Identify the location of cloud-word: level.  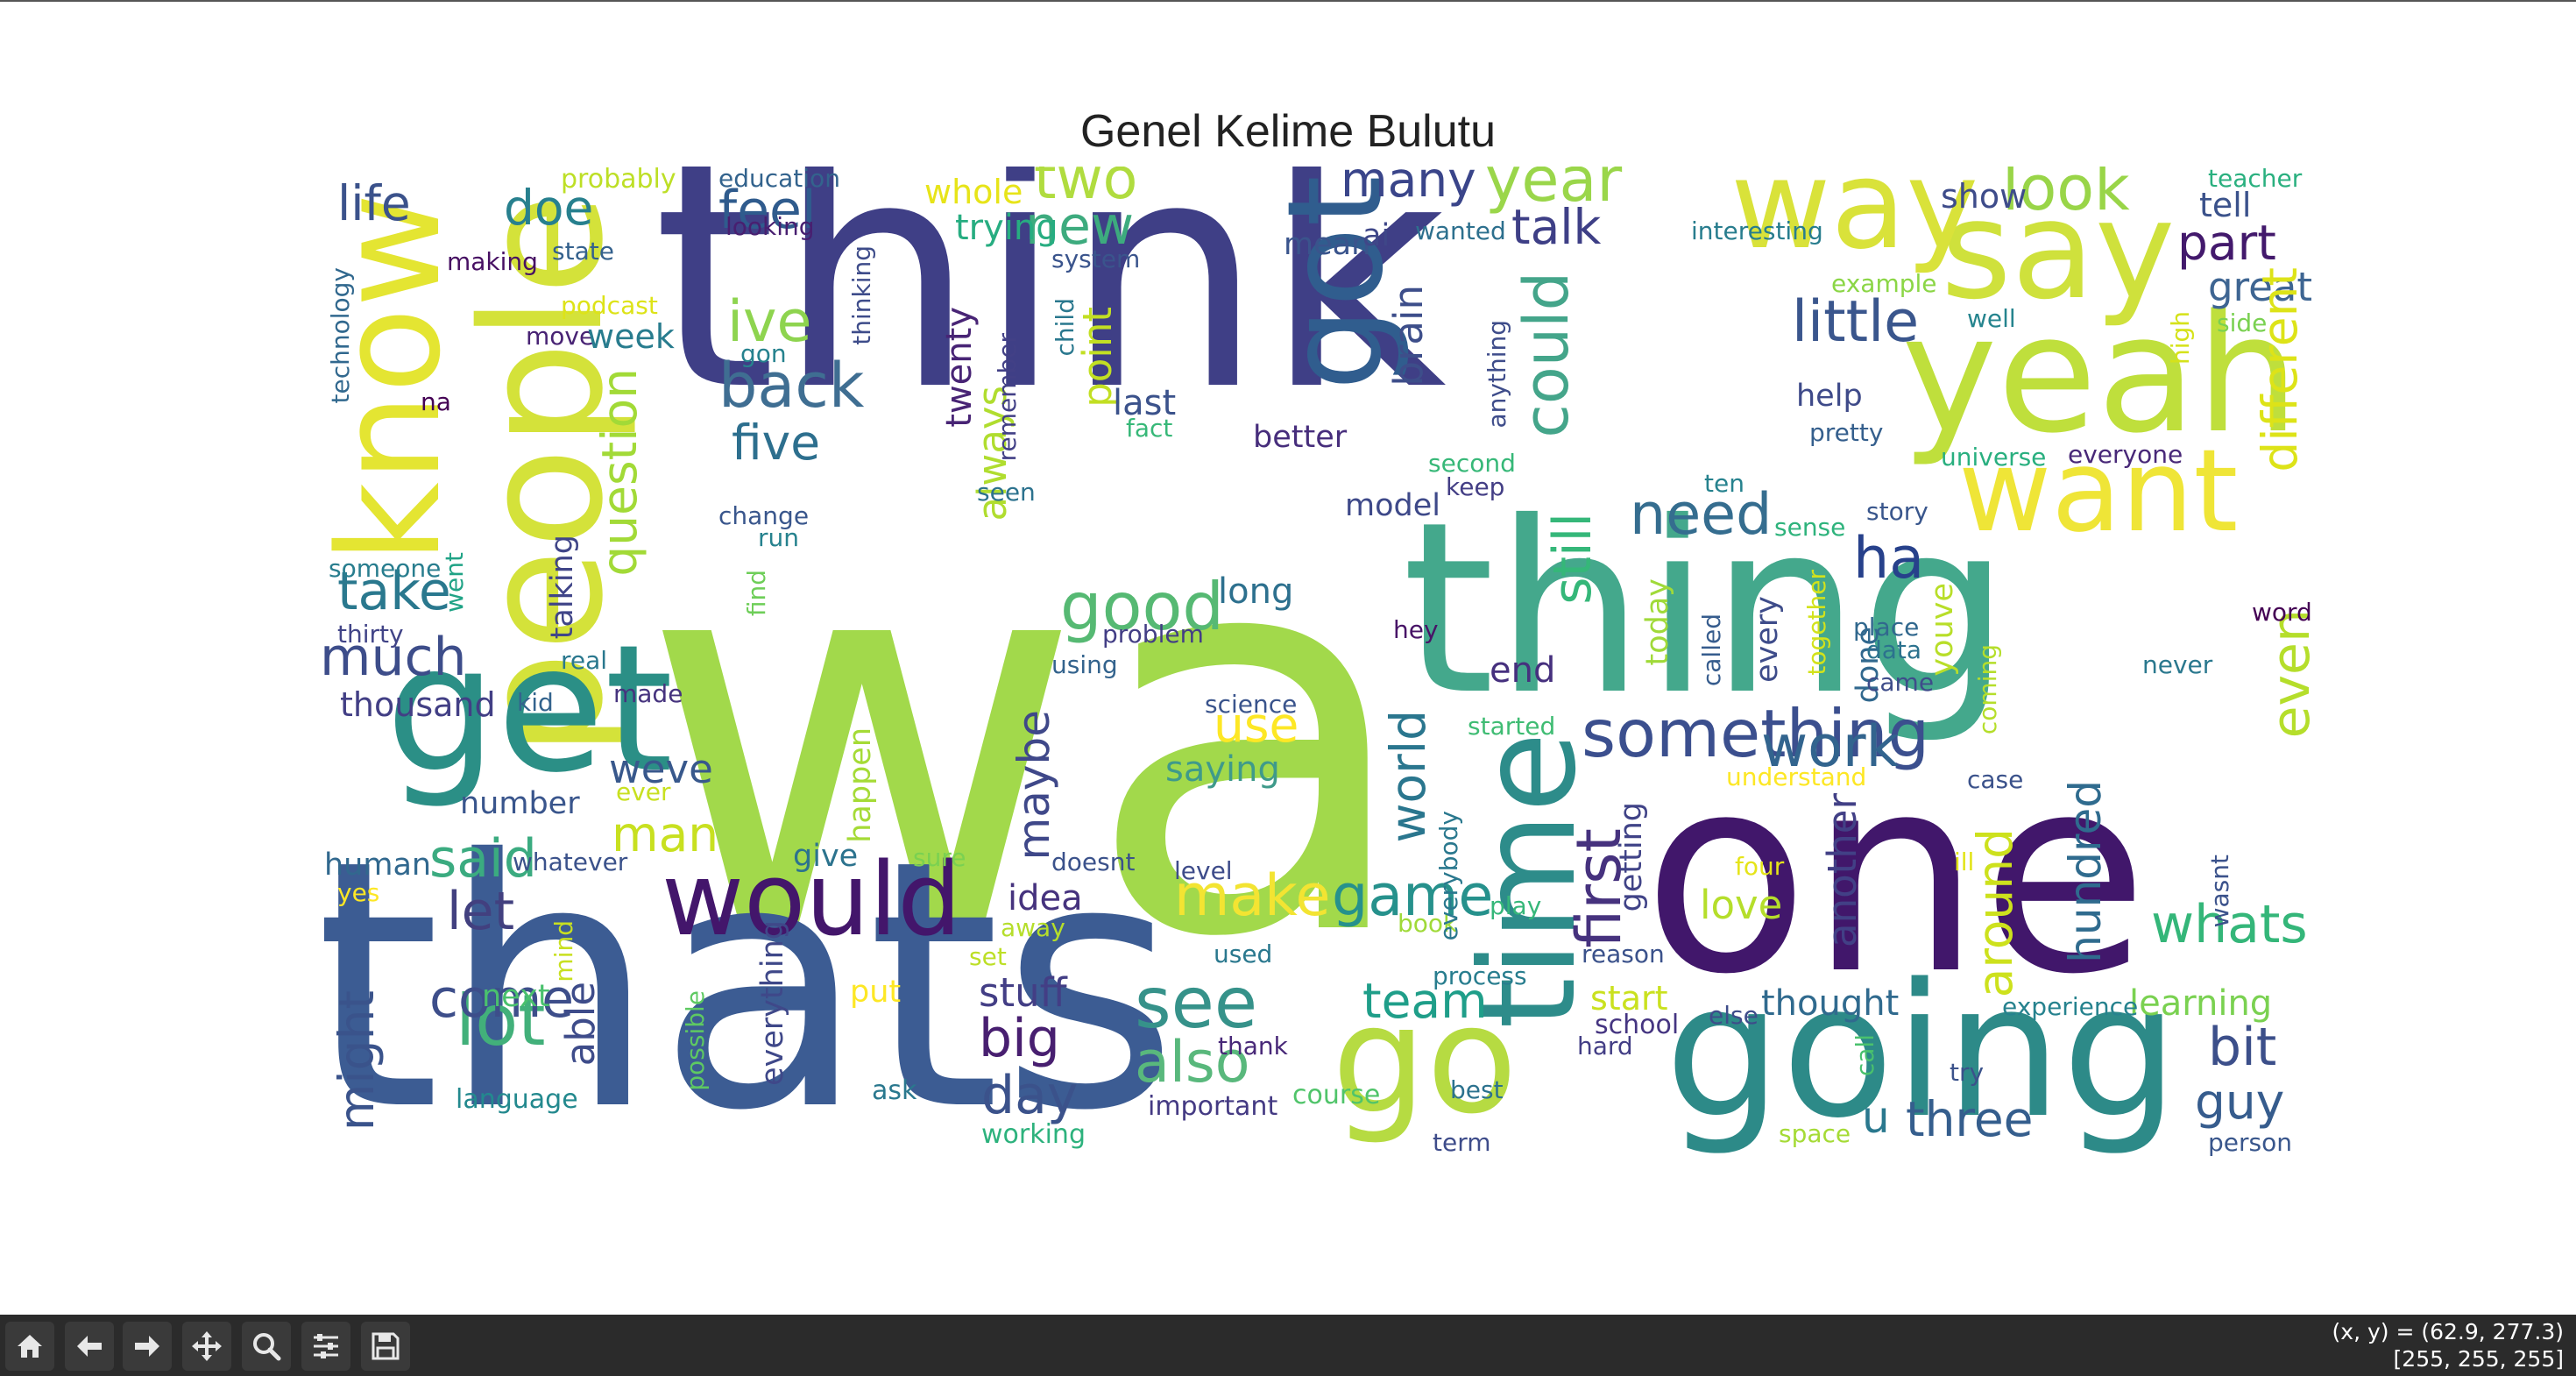
(1203, 870).